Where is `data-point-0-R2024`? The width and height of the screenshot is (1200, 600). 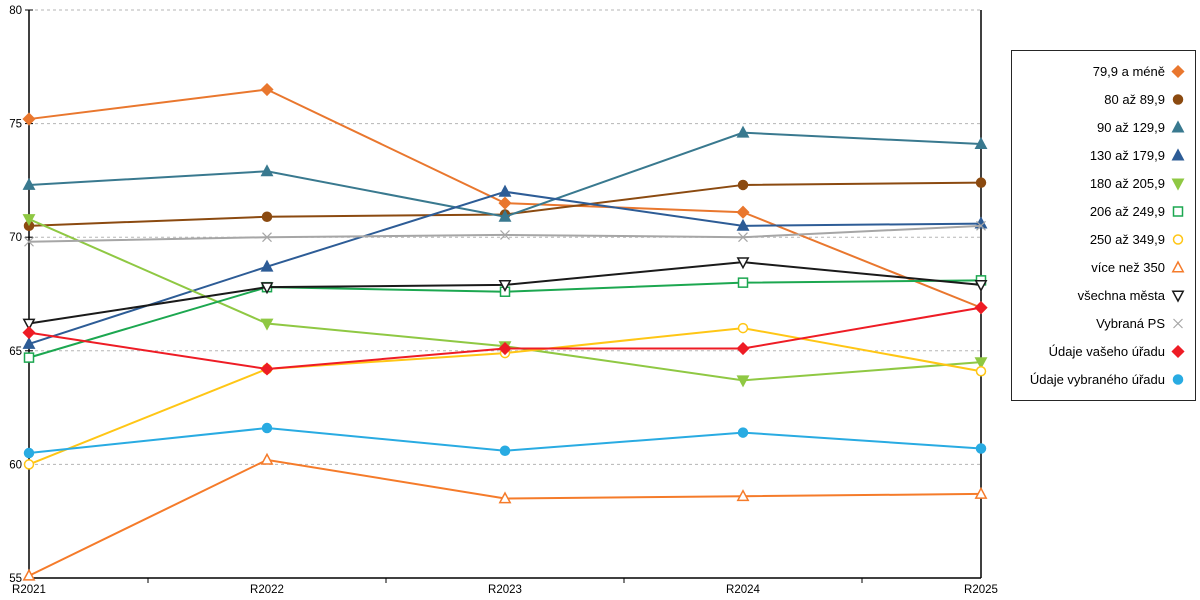
data-point-0-R2024 is located at coordinates (743, 212).